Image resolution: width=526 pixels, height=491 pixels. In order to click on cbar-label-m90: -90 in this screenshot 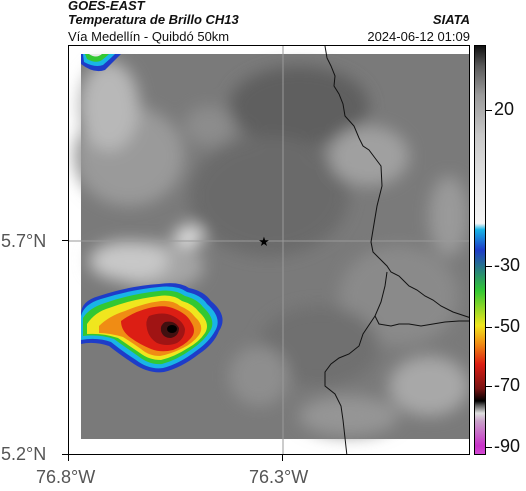, I will do `click(507, 446)`.